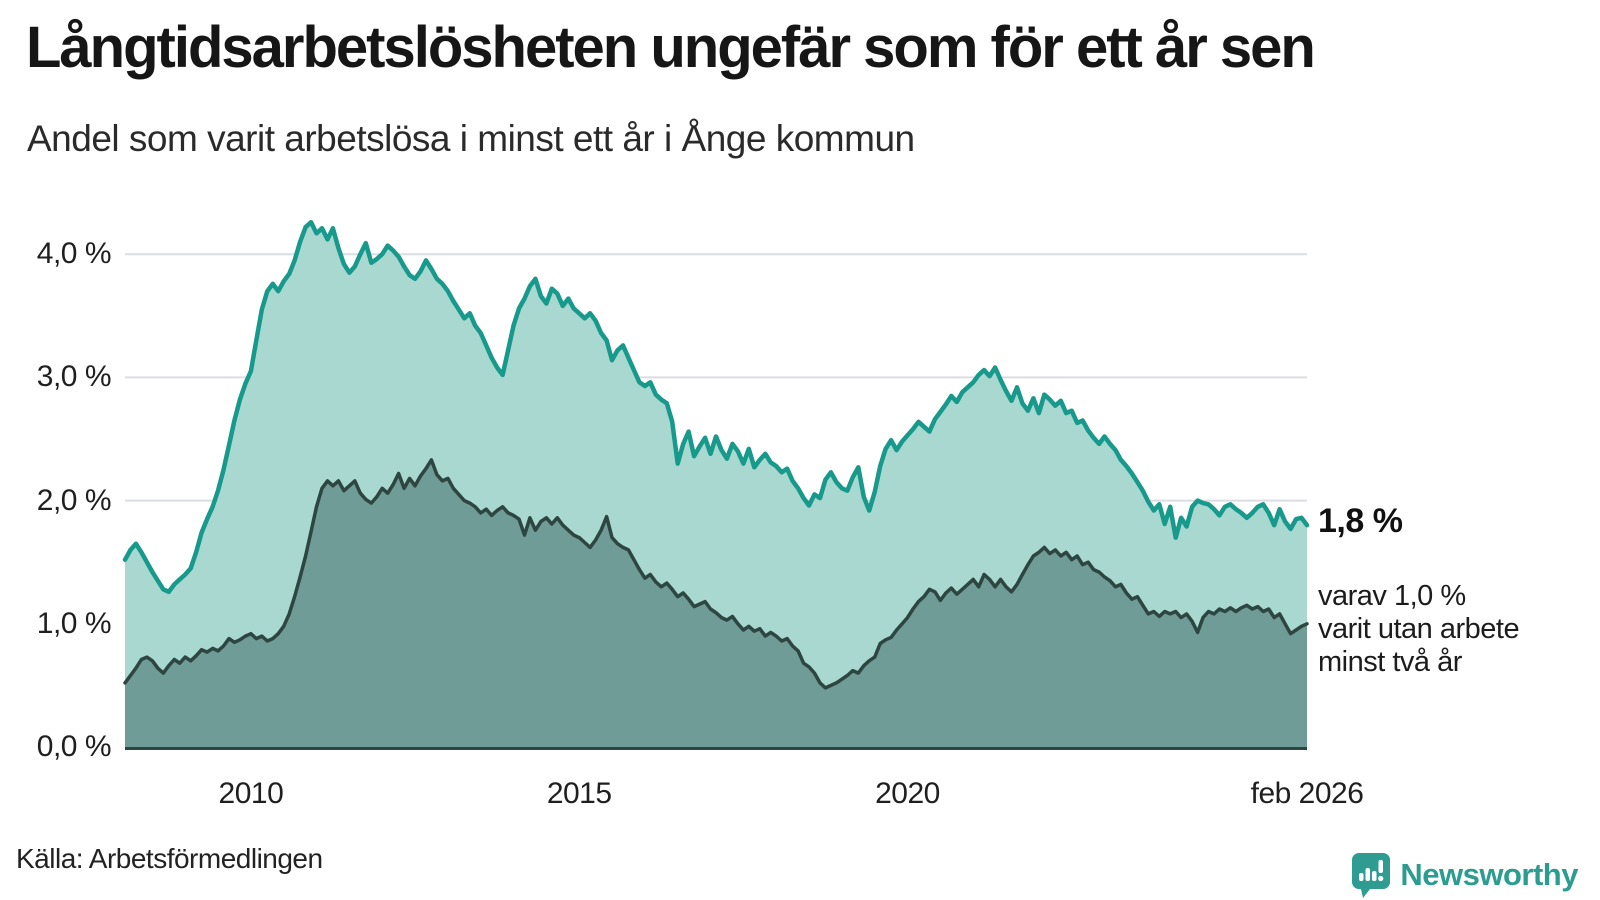  I want to click on y-tick-label: 2,0 %, so click(74, 500).